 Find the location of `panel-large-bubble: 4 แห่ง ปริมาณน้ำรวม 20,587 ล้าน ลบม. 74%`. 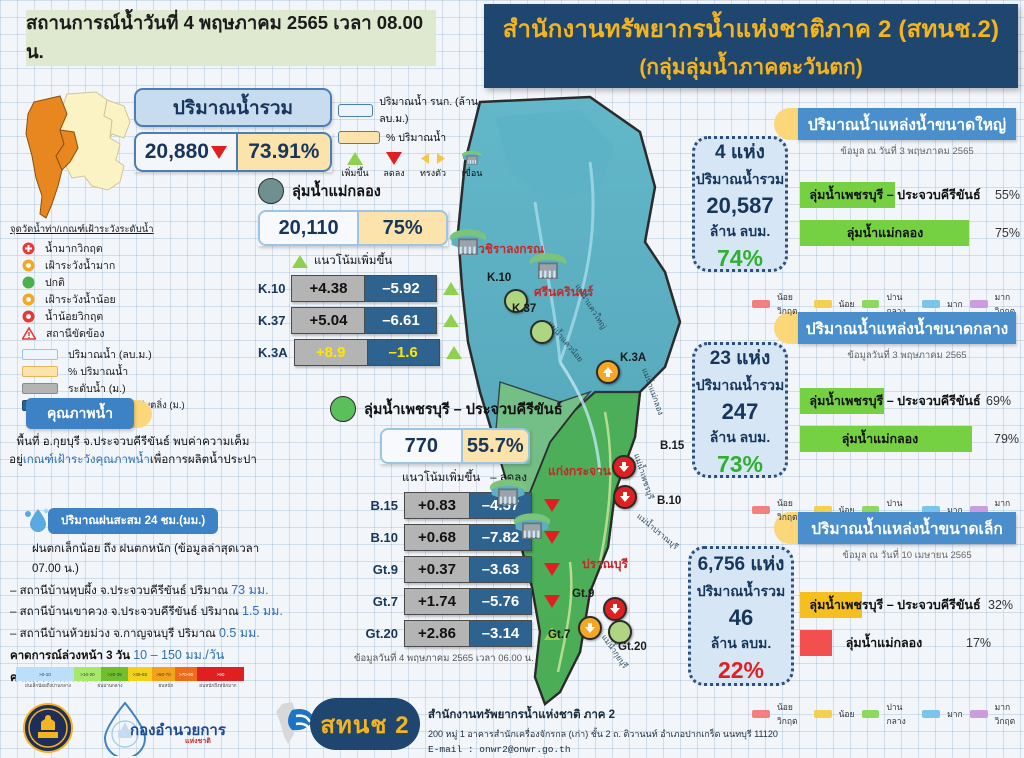

panel-large-bubble: 4 แห่ง ปริมาณน้ำรวม 20,587 ล้าน ลบม. 74% is located at coordinates (740, 204).